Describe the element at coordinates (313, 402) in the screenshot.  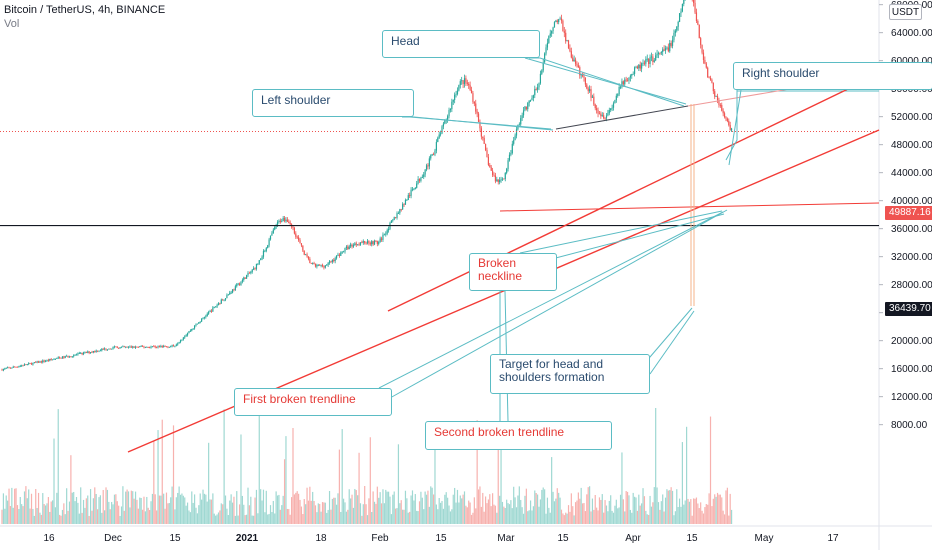
I see `first-trendline-annotation: First broken trendline` at that location.